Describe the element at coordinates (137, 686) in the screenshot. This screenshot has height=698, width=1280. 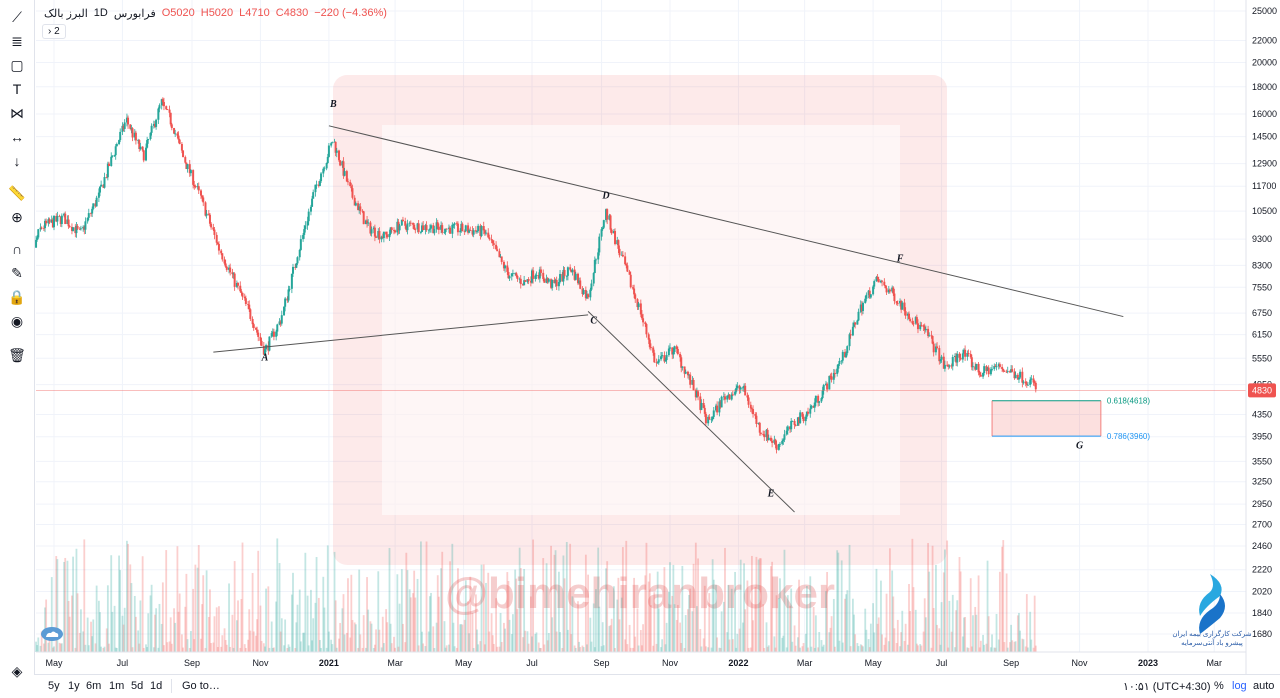
I see `range-5d: 5d` at that location.